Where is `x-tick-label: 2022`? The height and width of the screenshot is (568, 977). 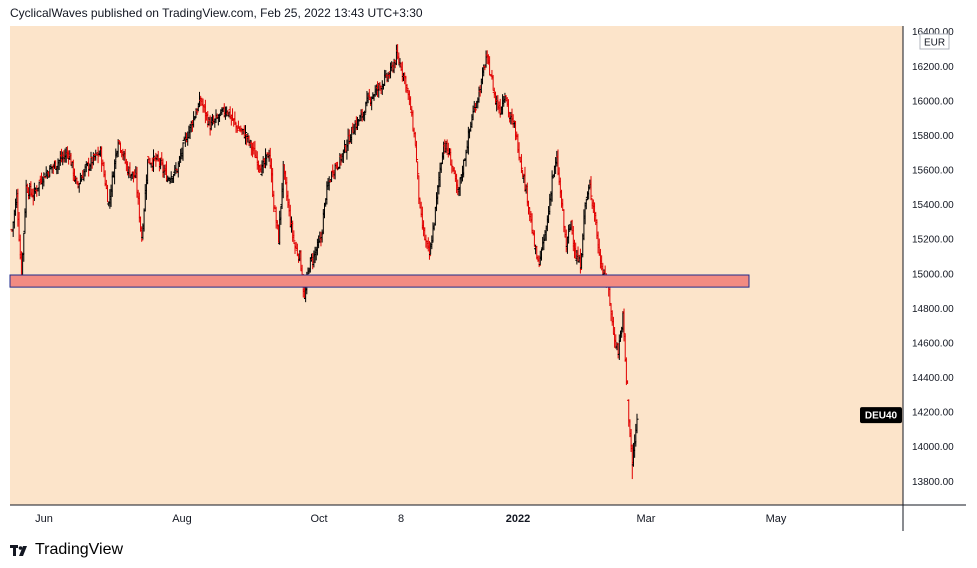 x-tick-label: 2022 is located at coordinates (518, 519).